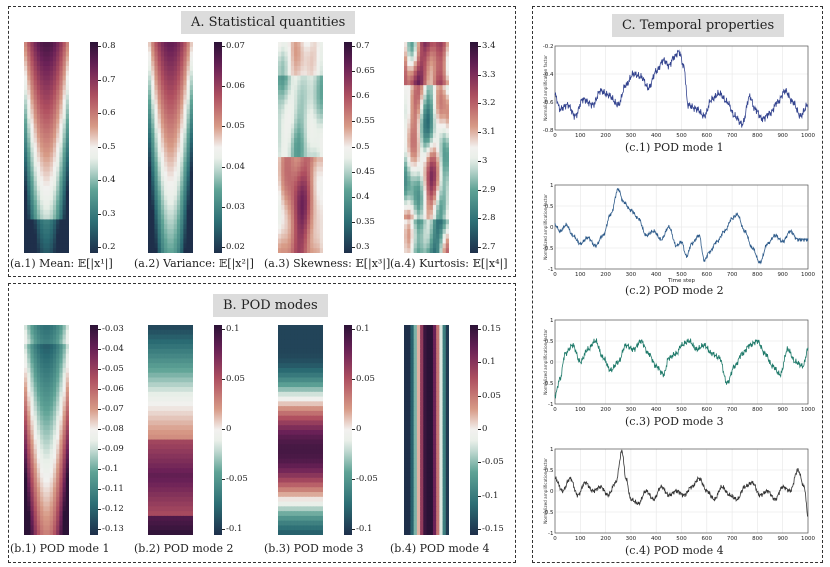 The width and height of the screenshot is (830, 567). I want to click on stat-1-colorbar-tick-label: 0.3, so click(109, 213).